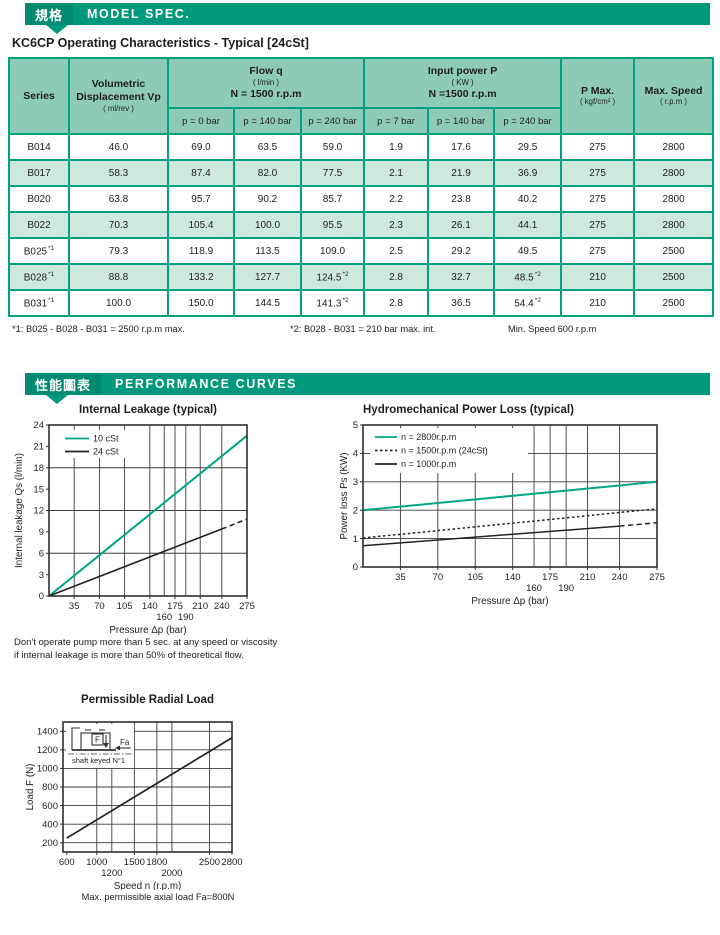  I want to click on model-spec-bar-pointer, so click(57, 29).